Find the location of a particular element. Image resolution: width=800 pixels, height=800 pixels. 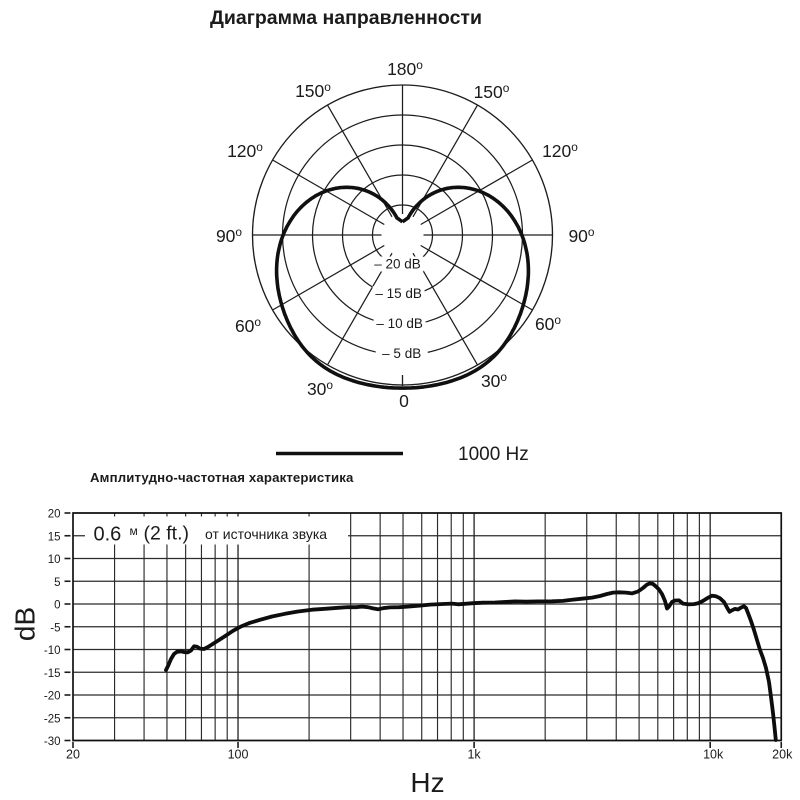

svg-text: 5 is located at coordinates (57, 583).